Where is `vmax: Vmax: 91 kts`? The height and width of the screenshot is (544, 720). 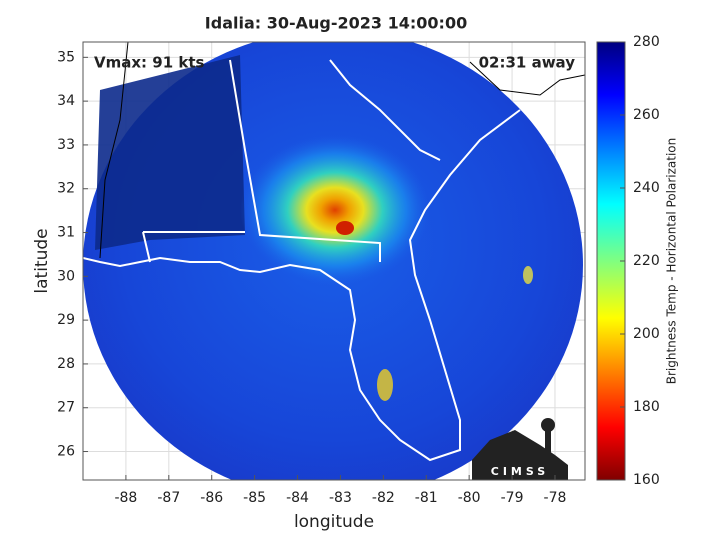
vmax: Vmax: 91 kts is located at coordinates (149, 63).